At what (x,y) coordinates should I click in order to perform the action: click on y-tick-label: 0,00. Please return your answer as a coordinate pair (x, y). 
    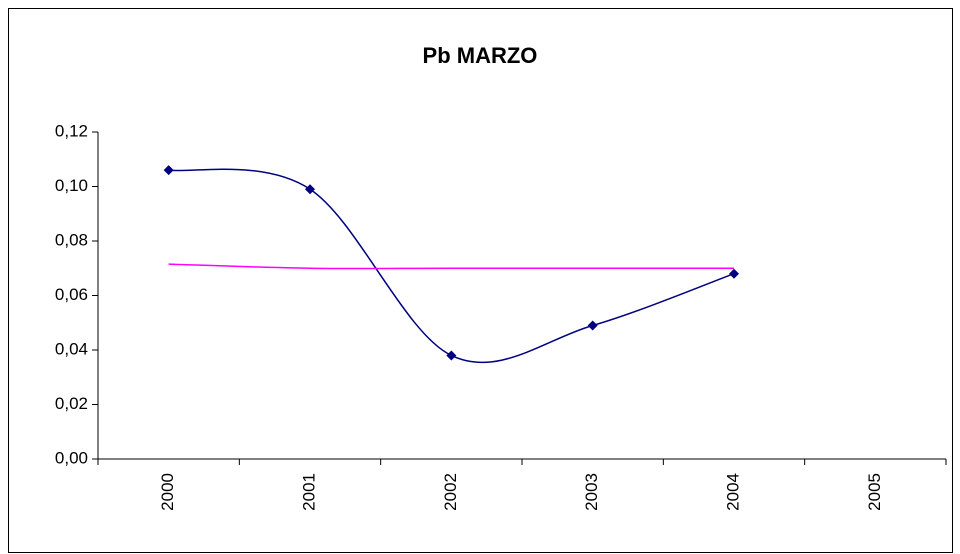
    Looking at the image, I should click on (71, 457).